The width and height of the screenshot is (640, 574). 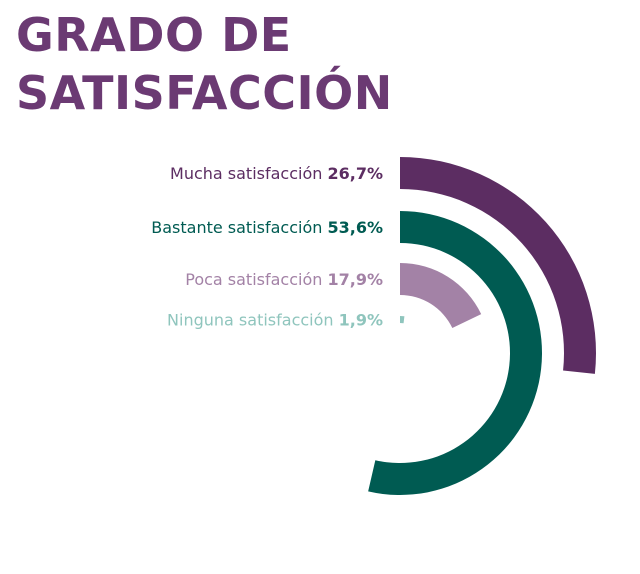 I want to click on category-value-1: 26,7%, so click(x=355, y=173).